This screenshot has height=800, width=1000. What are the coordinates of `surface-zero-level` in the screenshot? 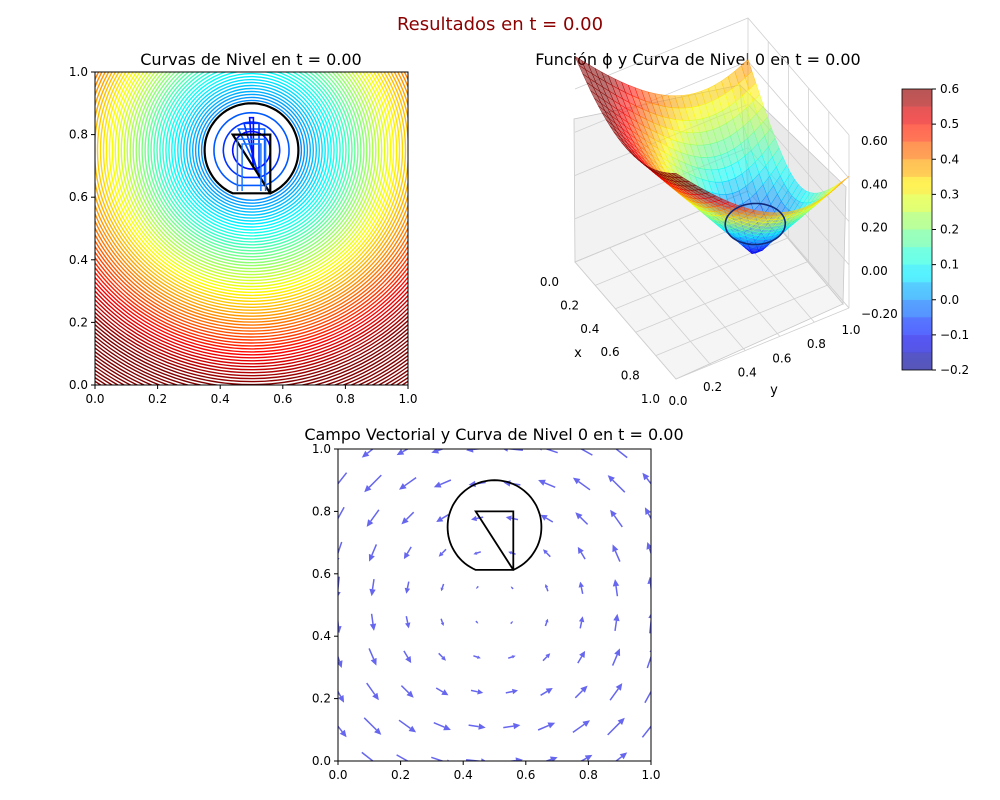 It's located at (755, 224).